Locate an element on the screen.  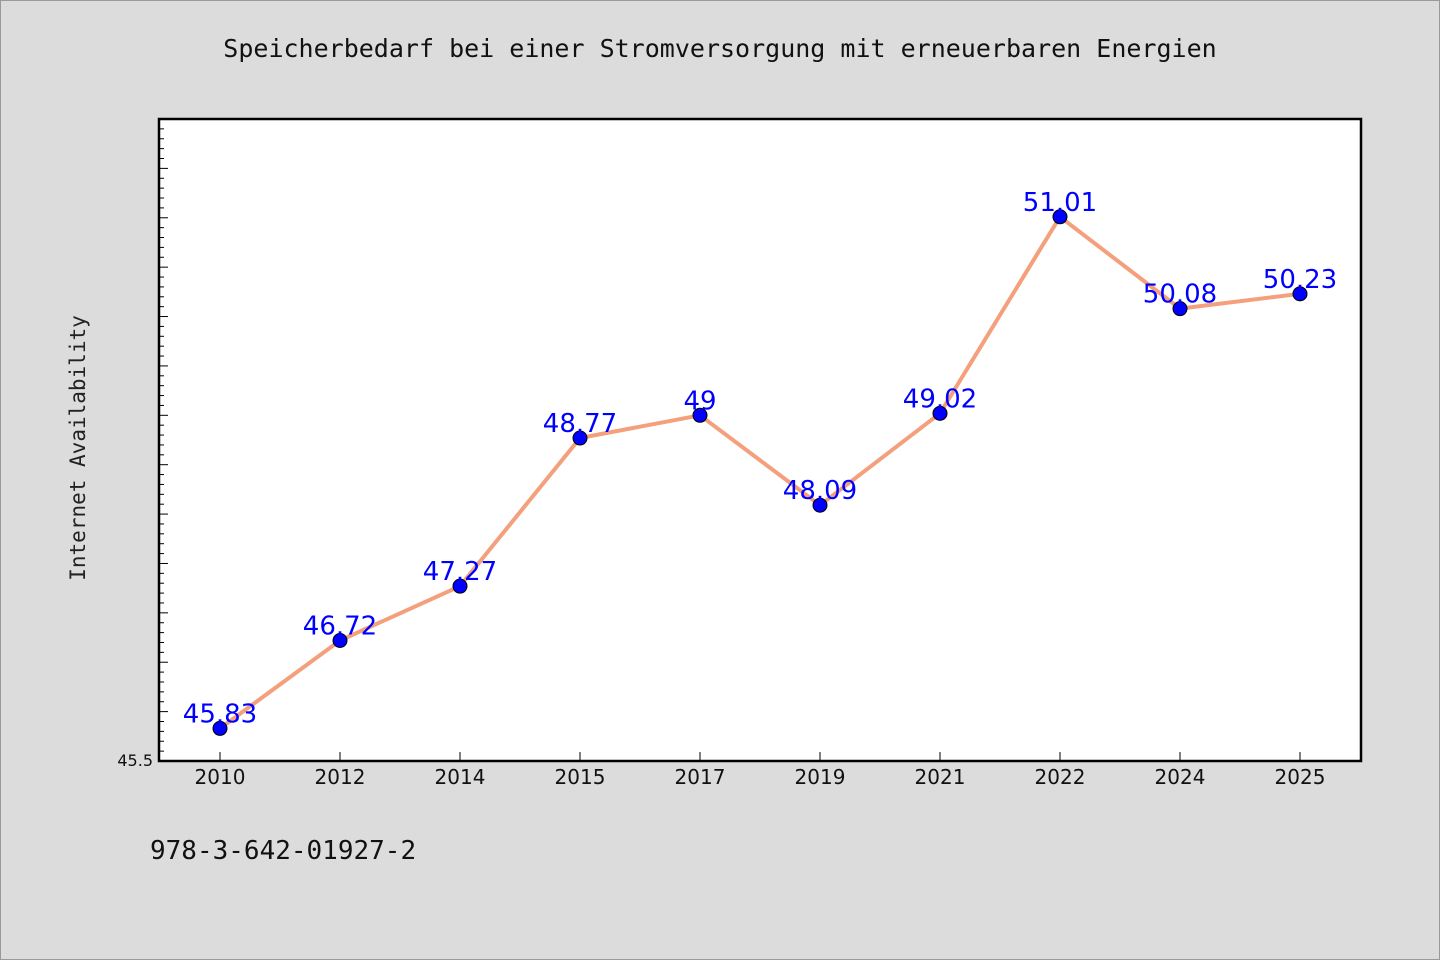
x-tick-label: 2024 is located at coordinates (1180, 777).